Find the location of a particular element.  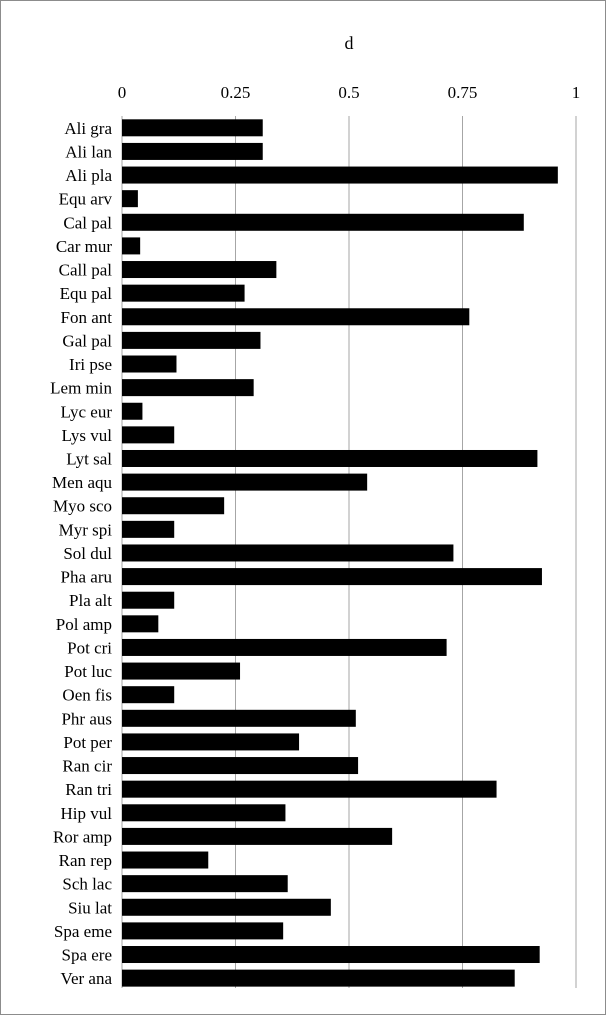

category-label: Men aqu is located at coordinates (82, 482).